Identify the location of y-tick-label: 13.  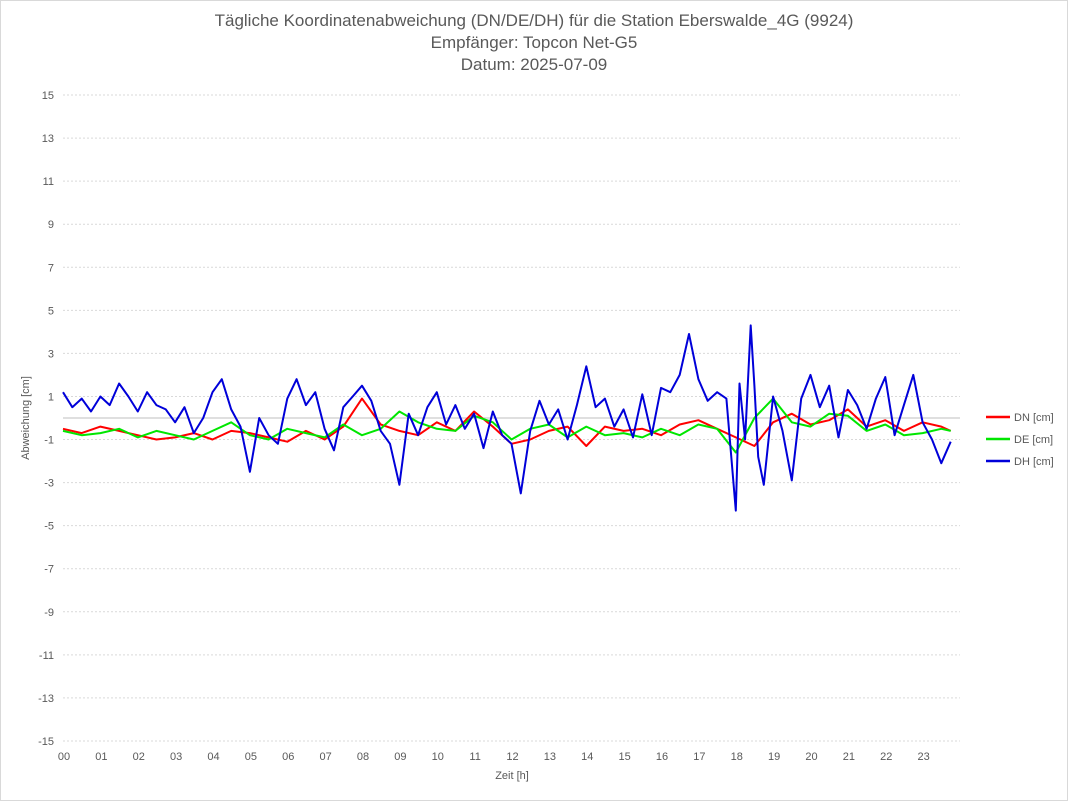
(48, 139).